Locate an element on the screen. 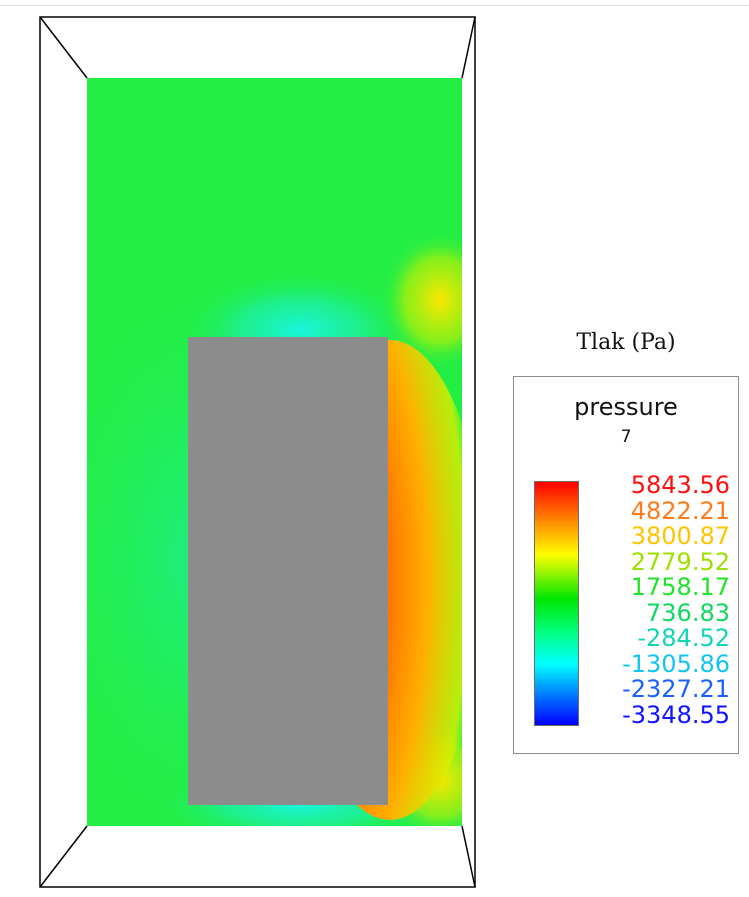 Image resolution: width=749 pixels, height=897 pixels. colorbar-tick-label: 1758.17 is located at coordinates (680, 587).